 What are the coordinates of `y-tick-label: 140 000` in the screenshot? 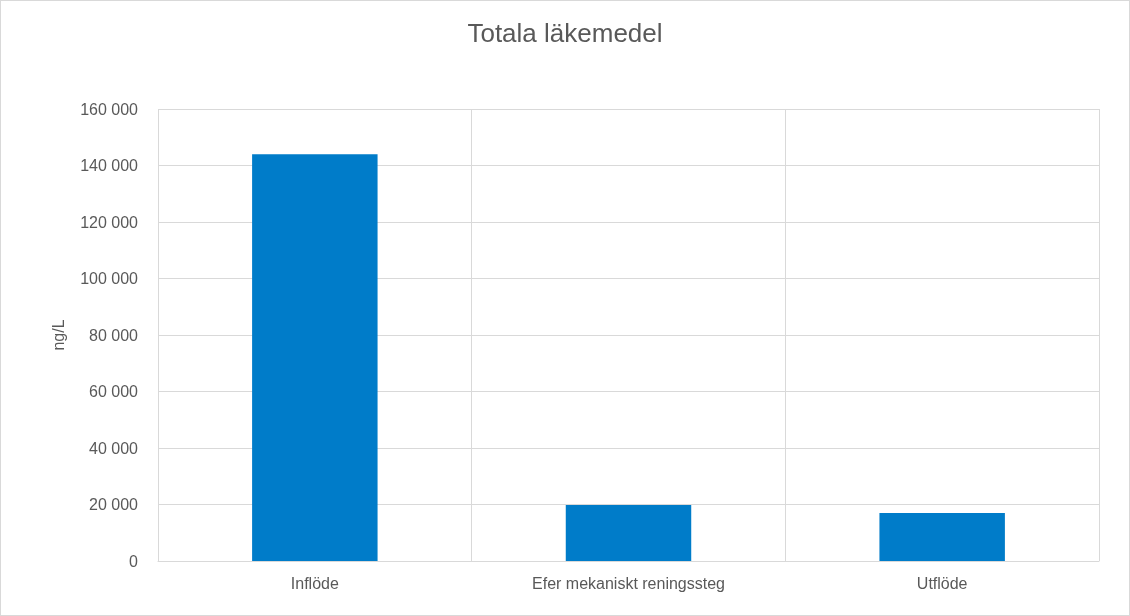 It's located at (109, 165).